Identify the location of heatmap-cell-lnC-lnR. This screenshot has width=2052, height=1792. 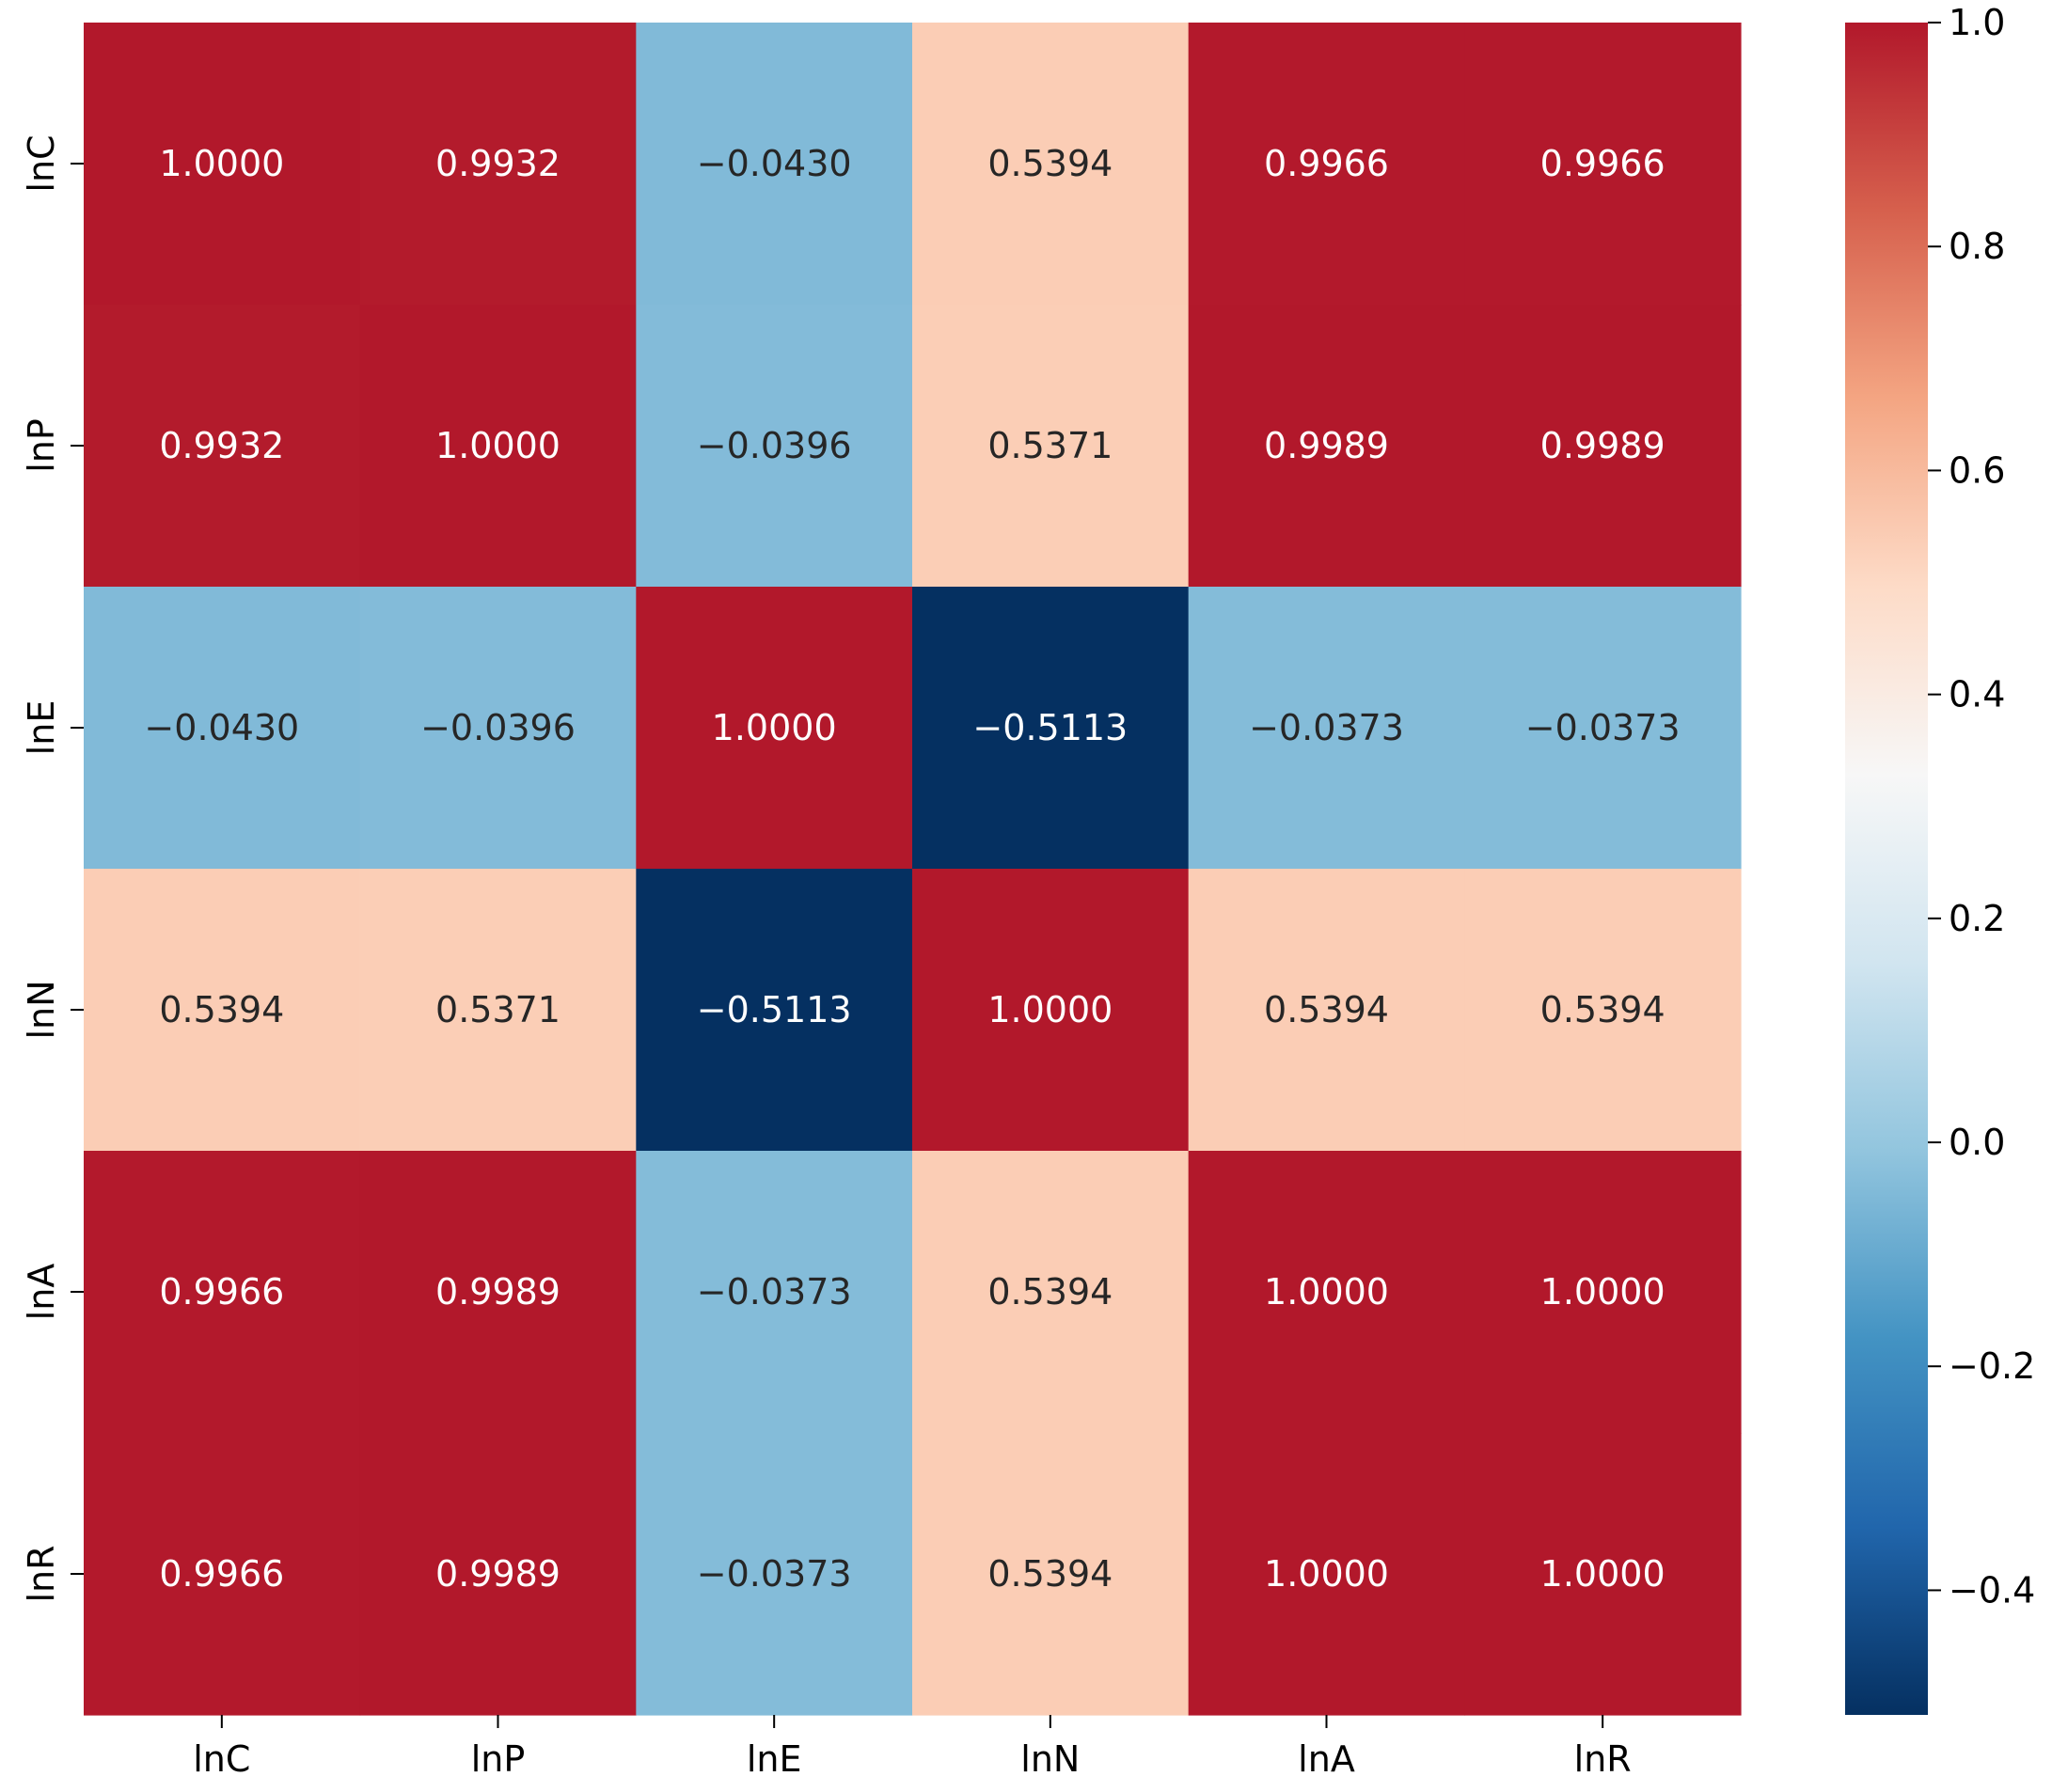
(1603, 164).